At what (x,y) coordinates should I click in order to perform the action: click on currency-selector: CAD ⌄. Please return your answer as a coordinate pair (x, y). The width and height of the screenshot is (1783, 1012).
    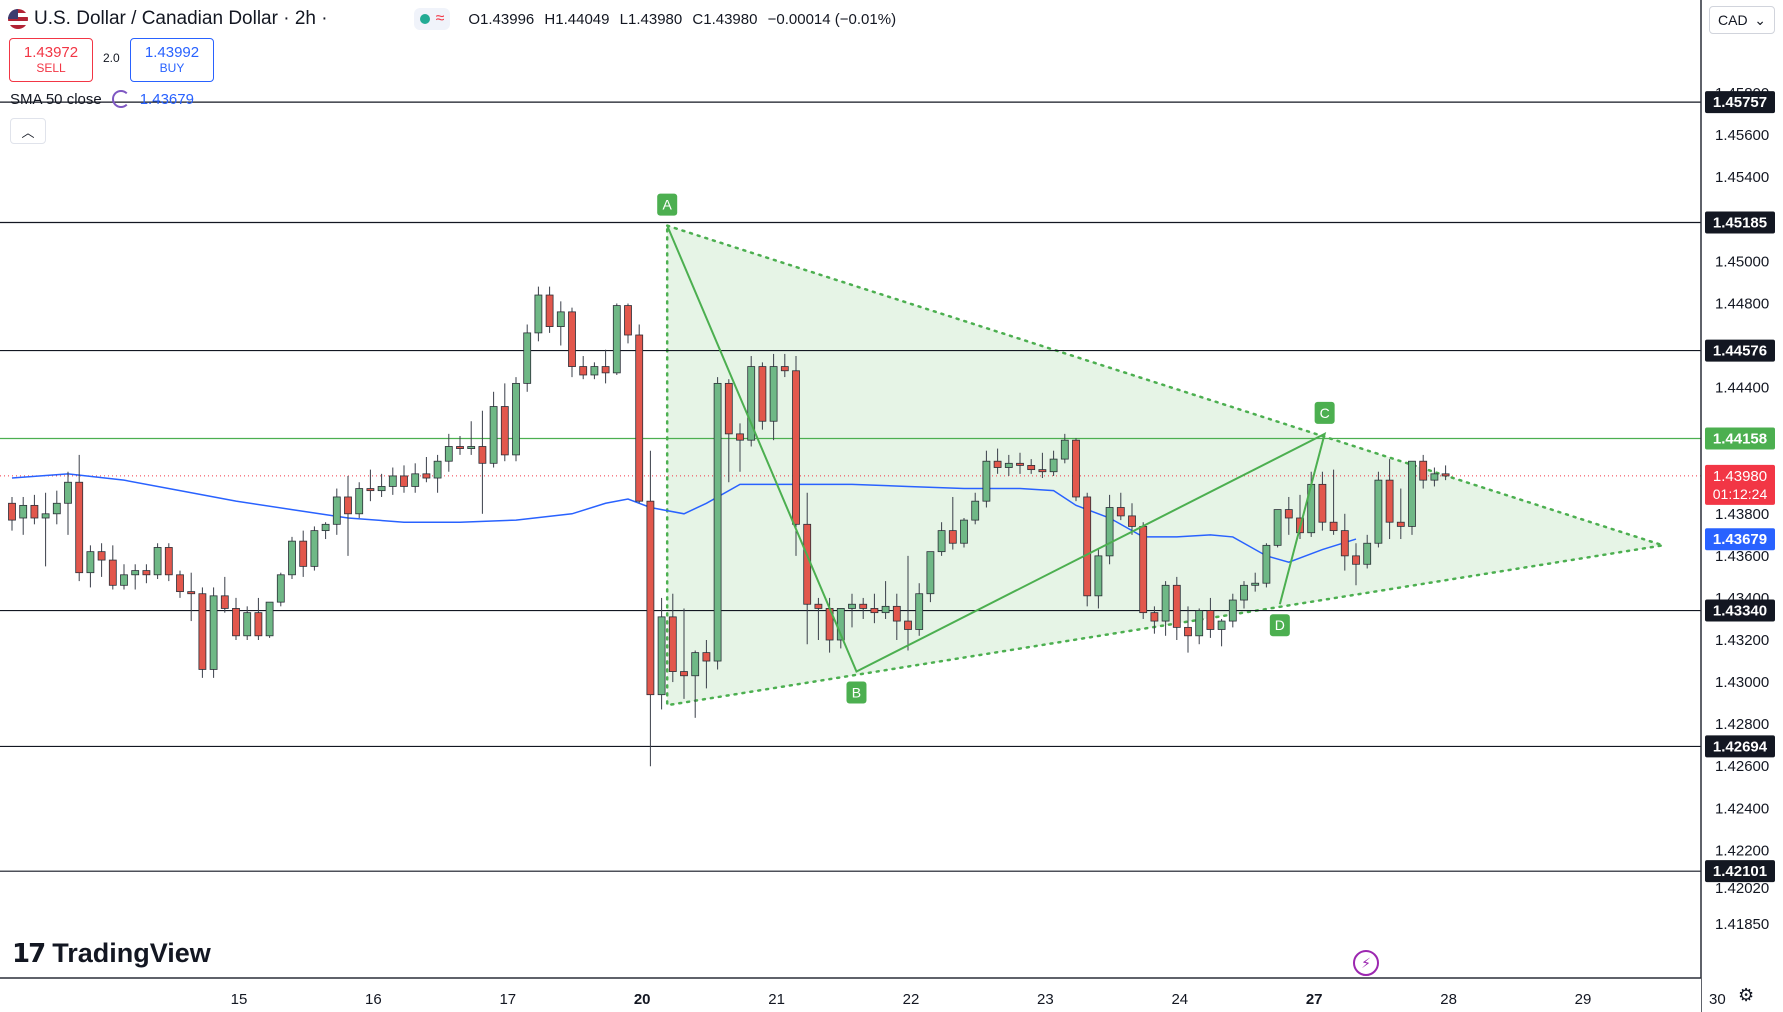
    Looking at the image, I should click on (1742, 20).